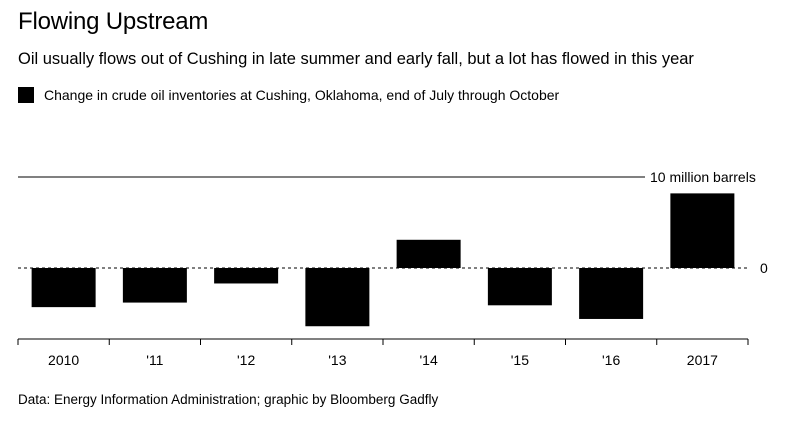 This screenshot has height=425, width=800. What do you see at coordinates (154, 360) in the screenshot?
I see `x-tick-label: '11` at bounding box center [154, 360].